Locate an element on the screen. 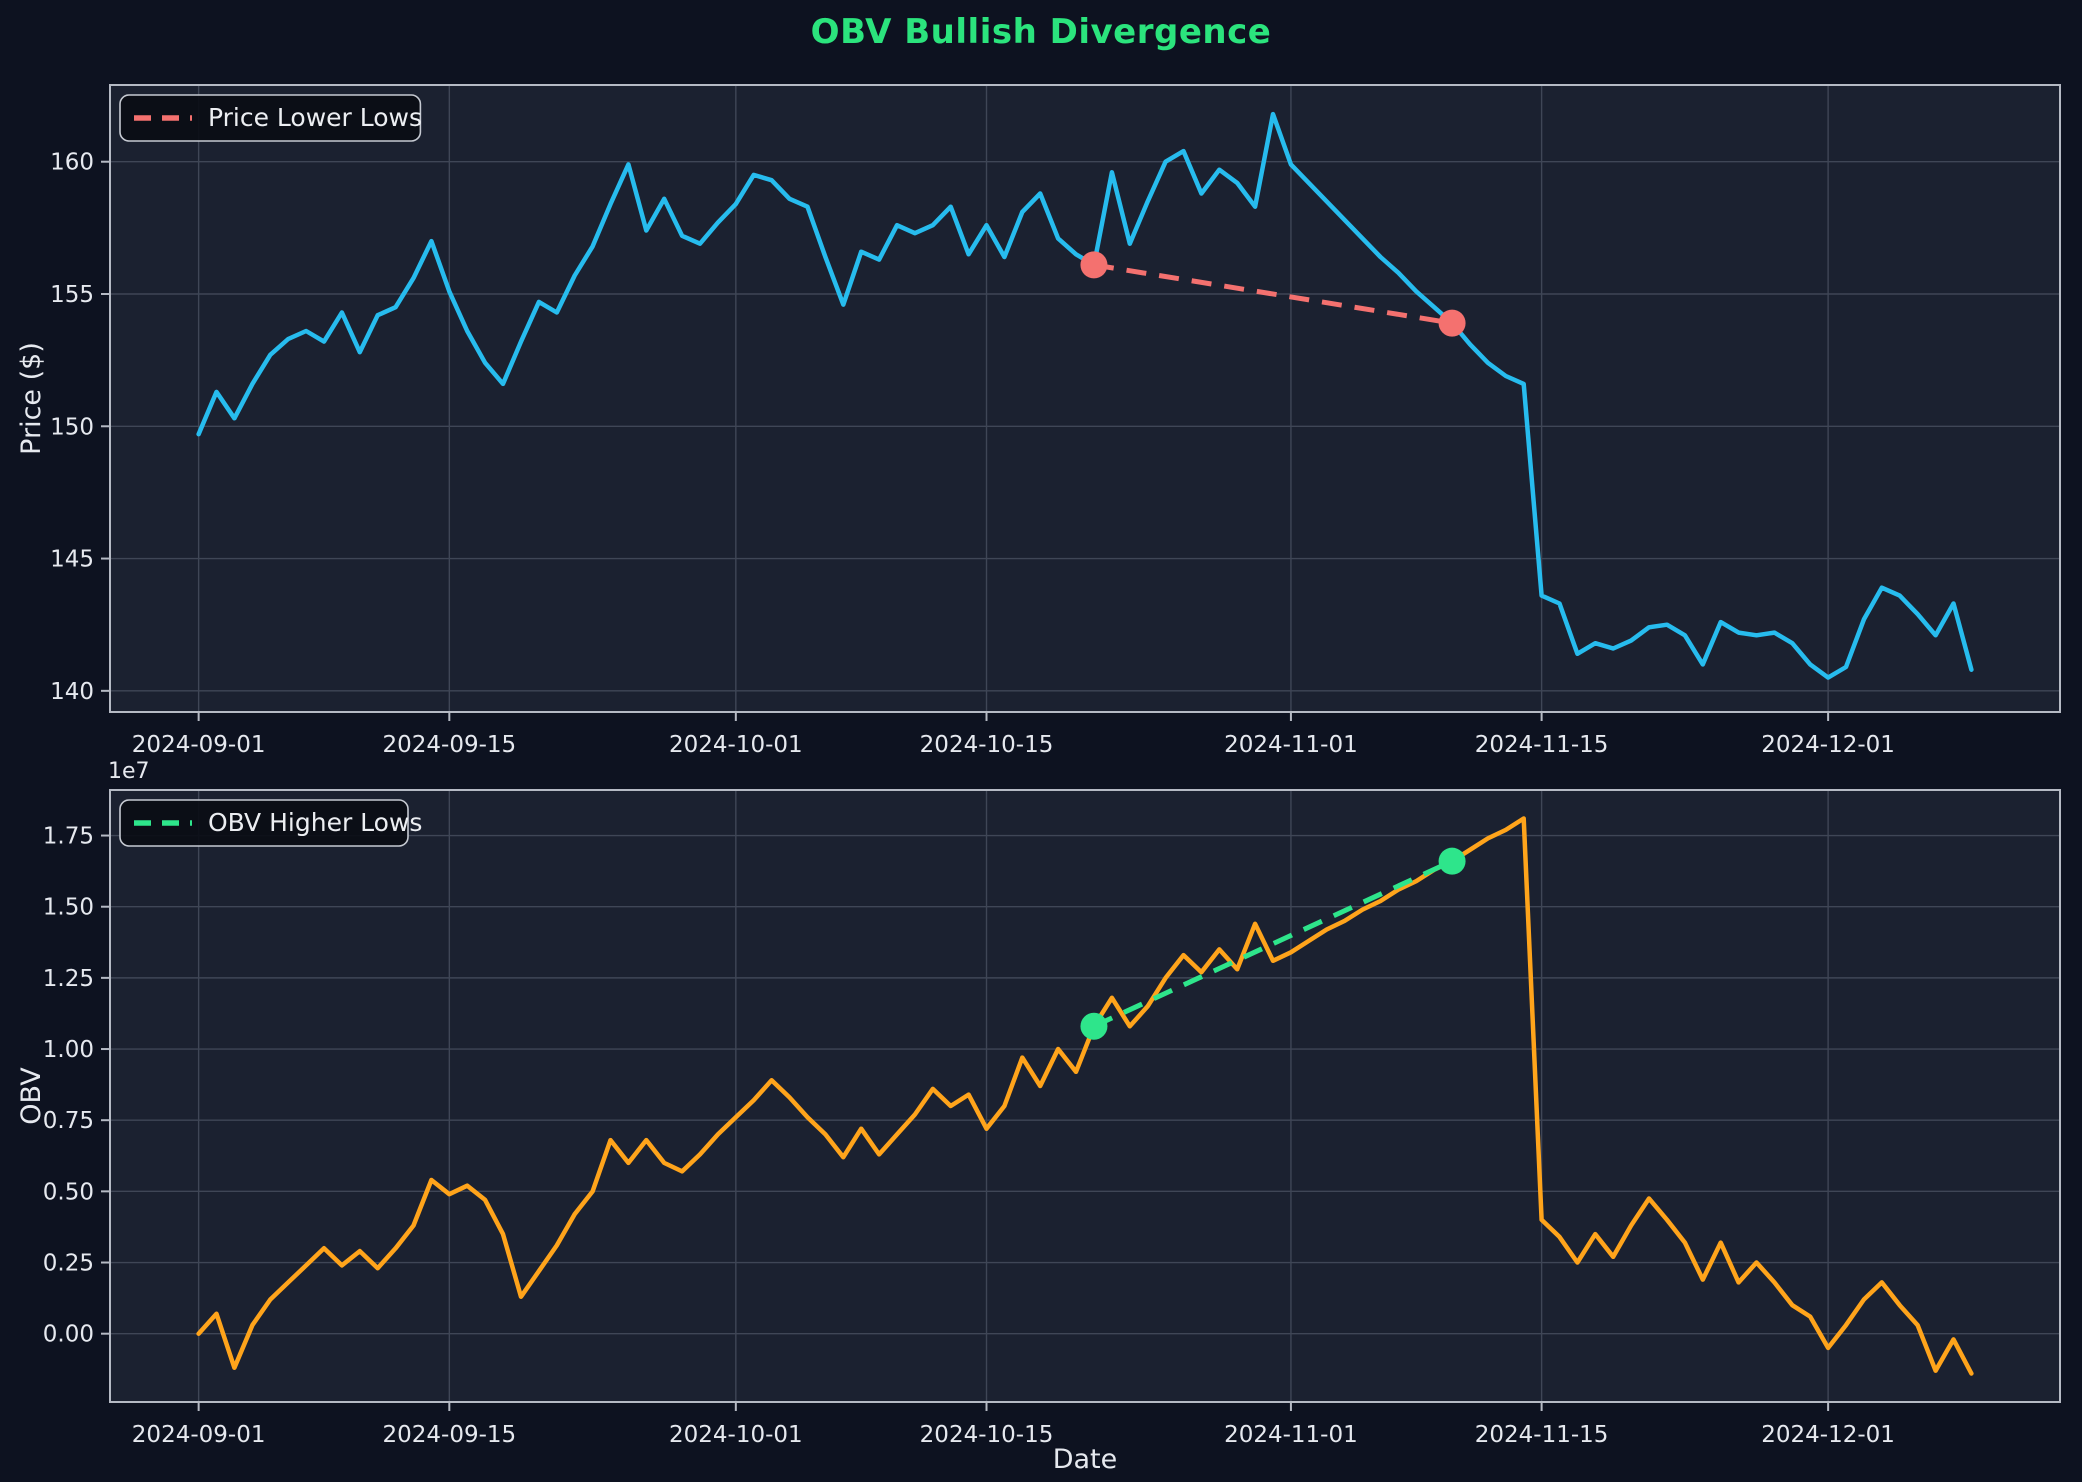  y-tick-label: 1.00 is located at coordinates (68, 1050).